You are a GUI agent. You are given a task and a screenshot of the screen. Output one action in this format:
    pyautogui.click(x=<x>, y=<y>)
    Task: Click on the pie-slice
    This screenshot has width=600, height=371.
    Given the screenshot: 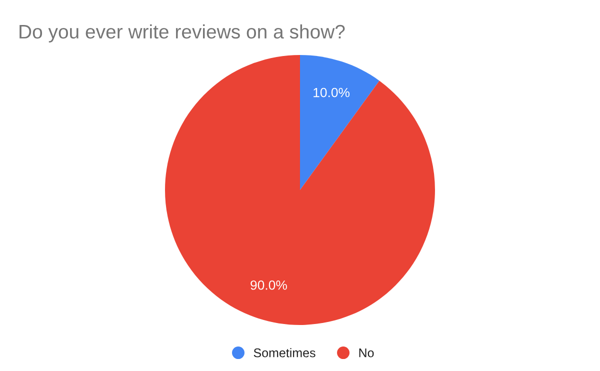 What is the action you would take?
    pyautogui.click(x=340, y=122)
    